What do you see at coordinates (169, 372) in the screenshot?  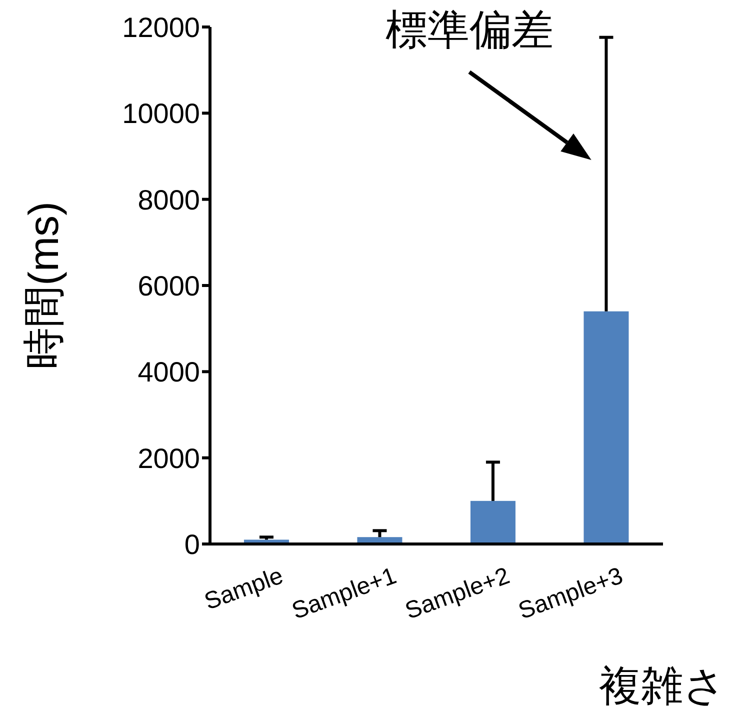 I see `y-tick-label: 4000` at bounding box center [169, 372].